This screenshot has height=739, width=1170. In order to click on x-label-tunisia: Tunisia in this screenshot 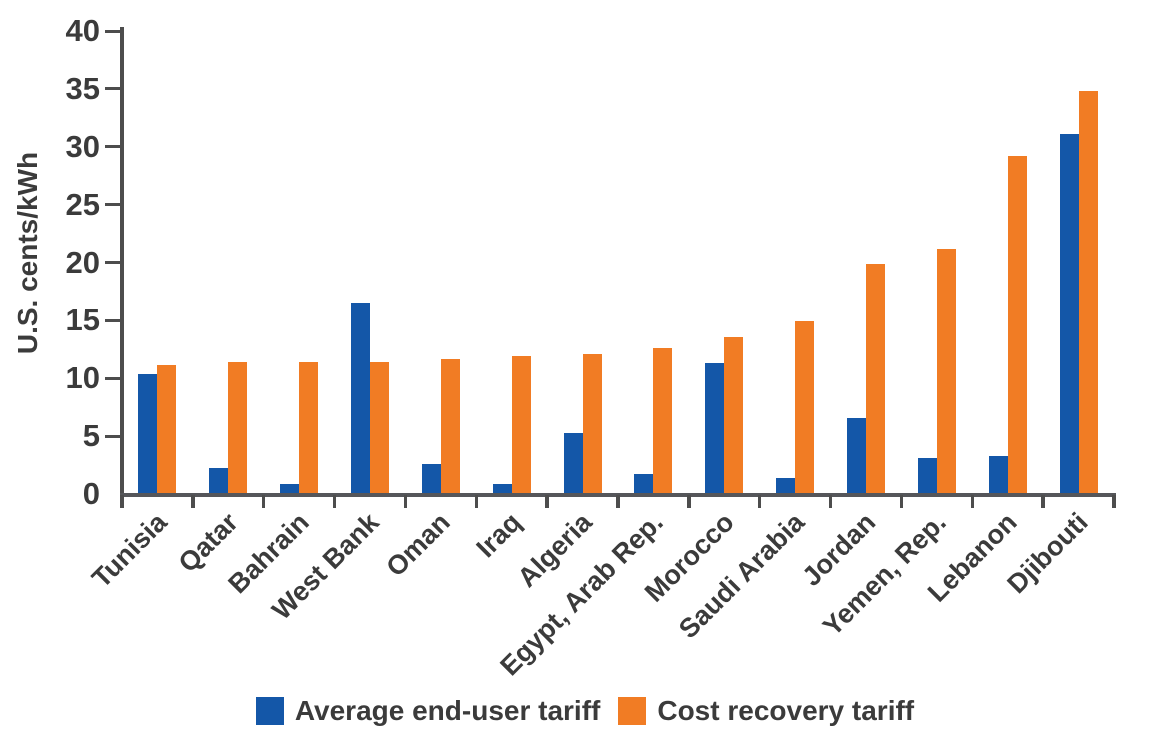, I will do `click(129, 550)`.